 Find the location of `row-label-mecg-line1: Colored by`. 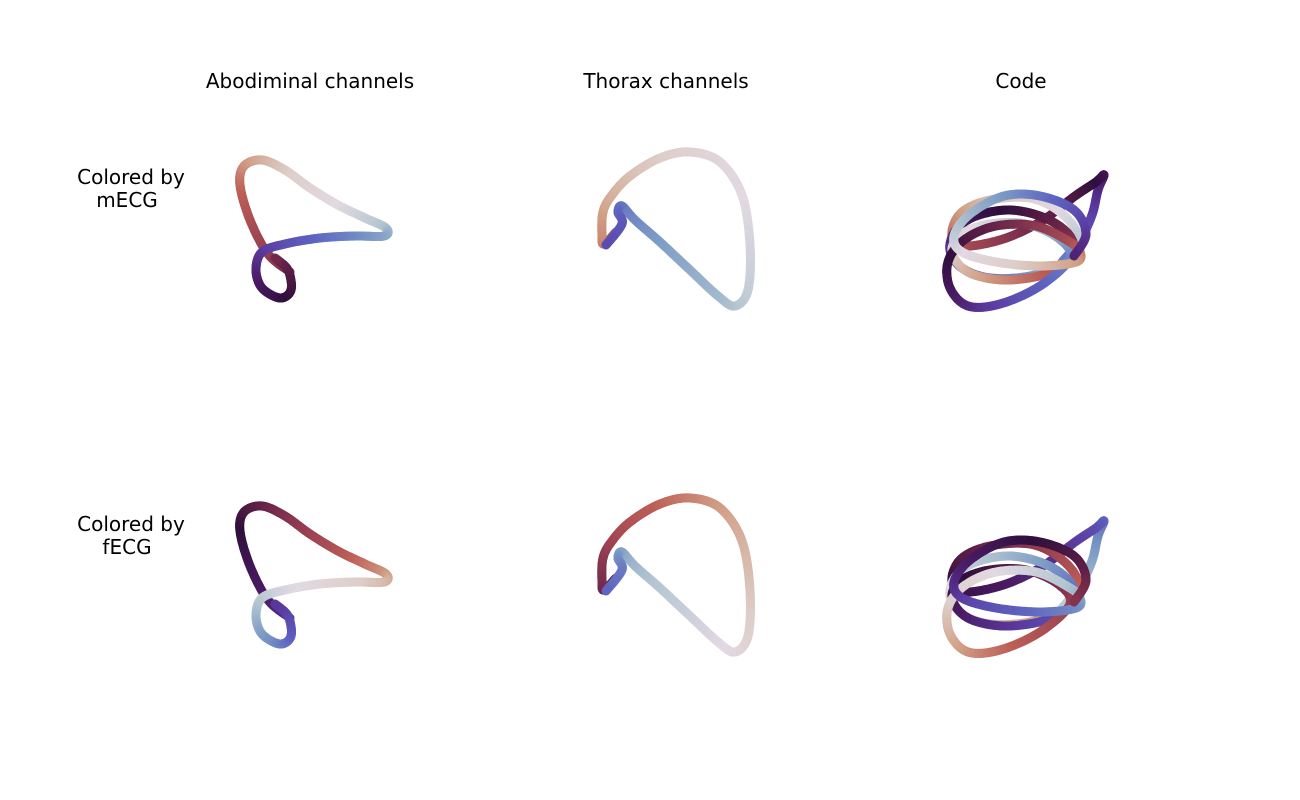

row-label-mecg-line1: Colored by is located at coordinates (131, 177).